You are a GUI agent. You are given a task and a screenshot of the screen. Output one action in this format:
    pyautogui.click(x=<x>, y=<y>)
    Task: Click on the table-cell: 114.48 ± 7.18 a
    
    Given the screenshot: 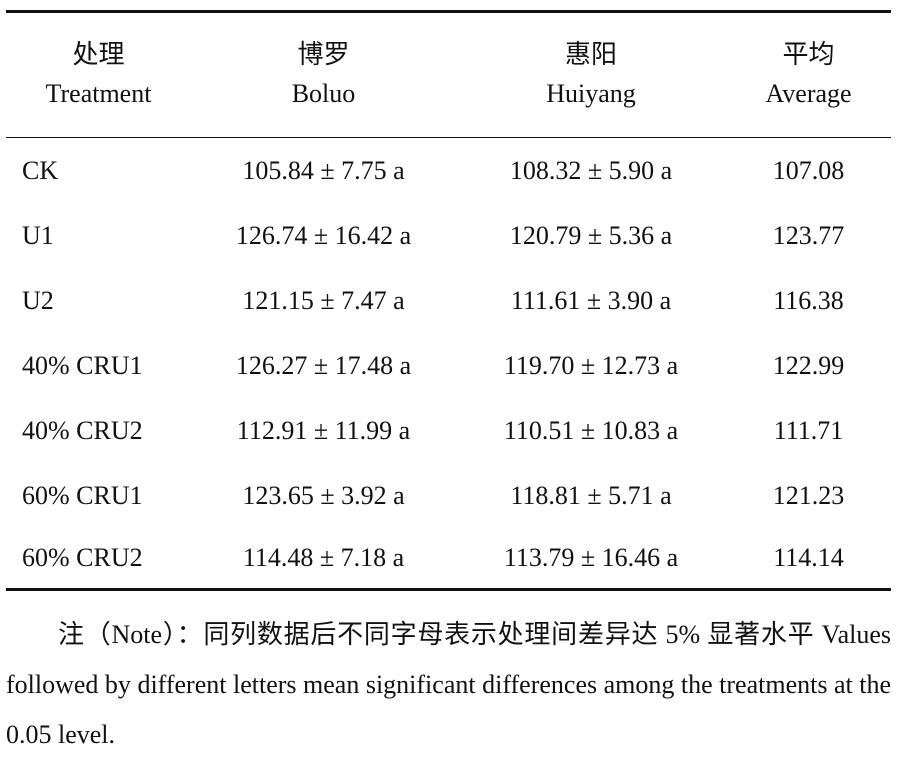 What is the action you would take?
    pyautogui.click(x=323, y=559)
    